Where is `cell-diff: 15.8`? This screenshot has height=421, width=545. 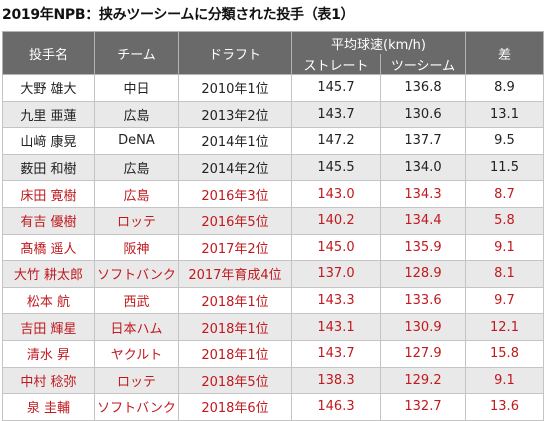
cell-diff: 15.8 is located at coordinates (504, 353).